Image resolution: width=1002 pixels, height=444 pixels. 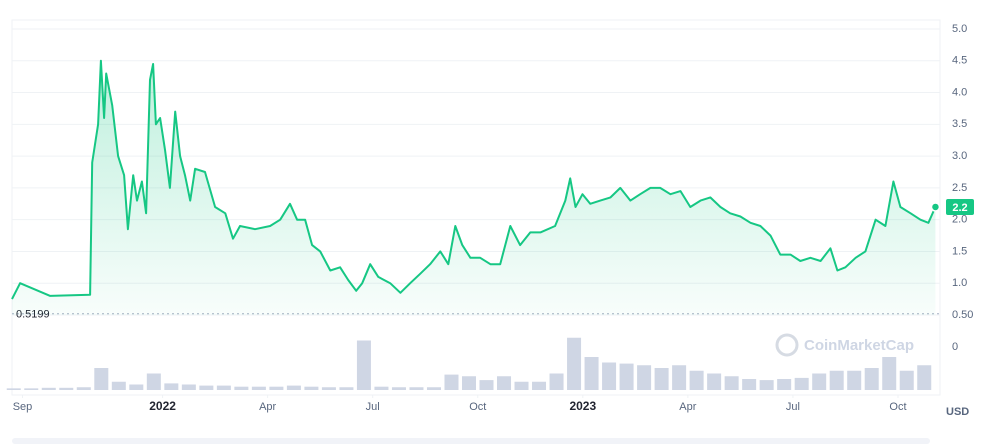 What do you see at coordinates (582, 406) in the screenshot?
I see `x-tick-label: 2023` at bounding box center [582, 406].